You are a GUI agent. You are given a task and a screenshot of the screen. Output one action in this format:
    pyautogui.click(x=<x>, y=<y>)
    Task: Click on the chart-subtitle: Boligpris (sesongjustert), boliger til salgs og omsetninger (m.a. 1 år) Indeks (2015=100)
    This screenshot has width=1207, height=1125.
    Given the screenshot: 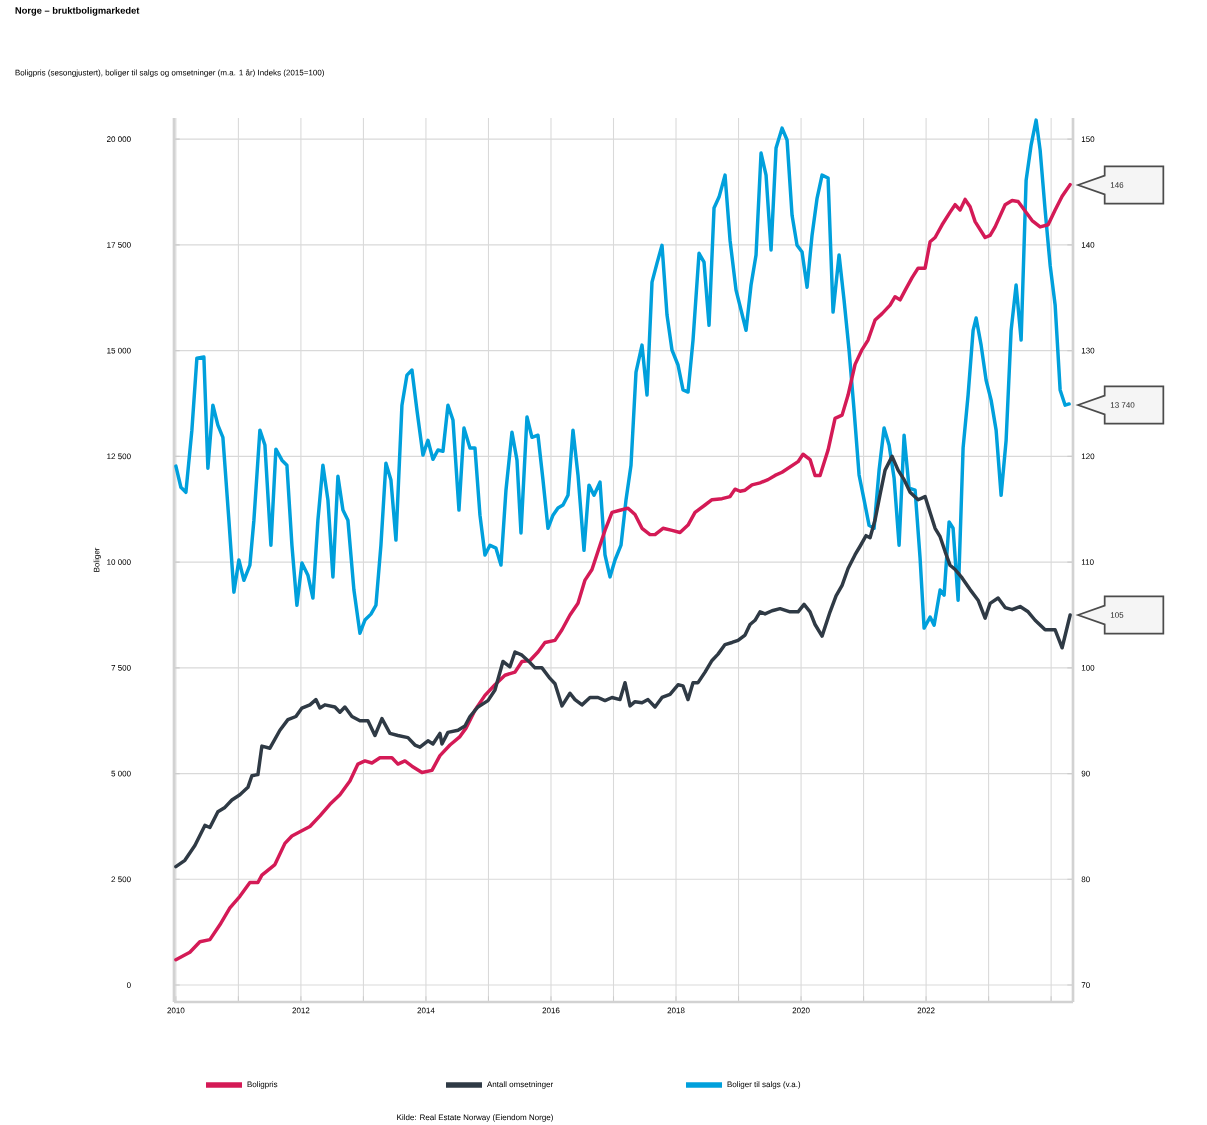 What is the action you would take?
    pyautogui.click(x=169, y=73)
    